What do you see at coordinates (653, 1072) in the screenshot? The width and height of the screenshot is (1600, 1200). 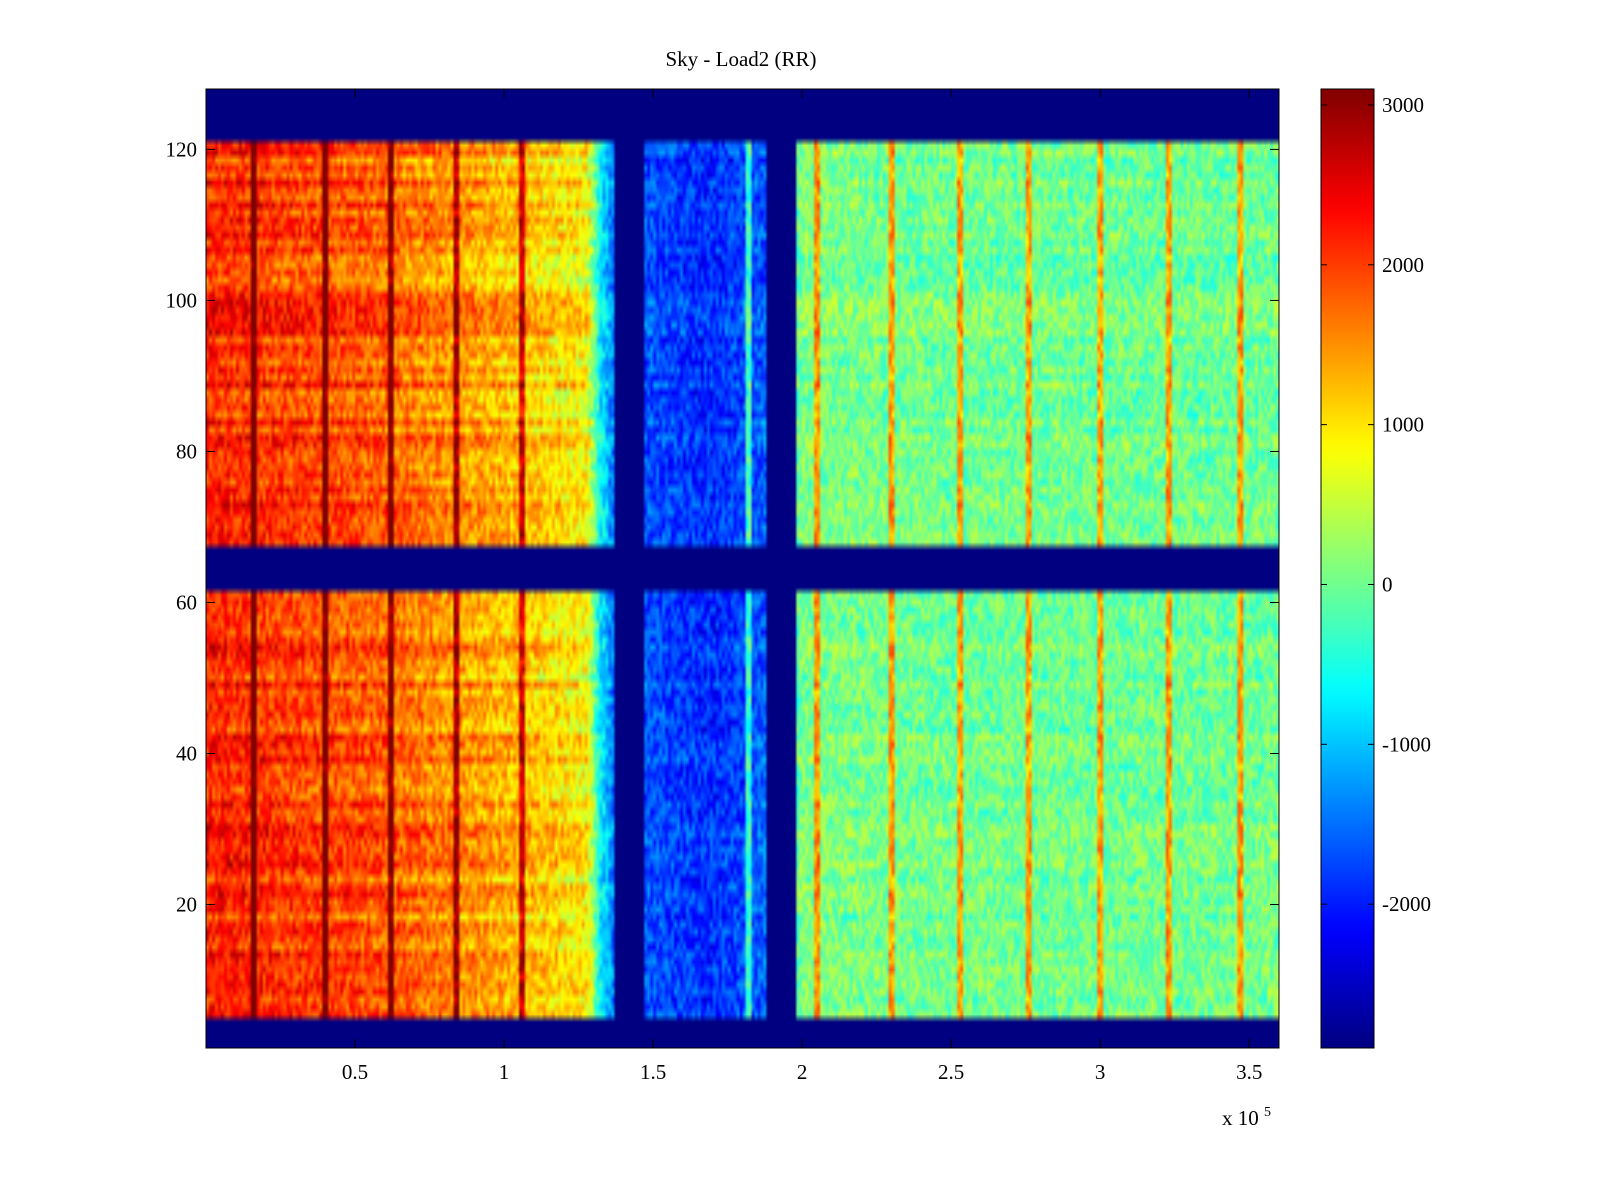 I see `x-tick-label: 1.5` at bounding box center [653, 1072].